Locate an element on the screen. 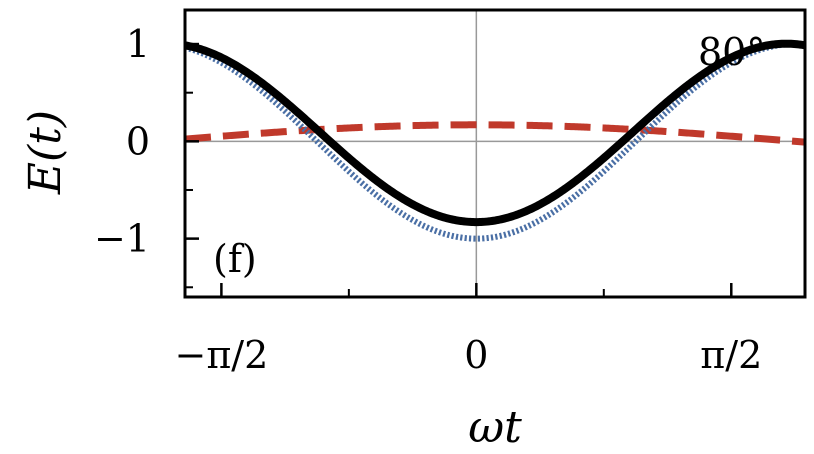 This screenshot has width=814, height=454. panel-label: (f) is located at coordinates (235, 259).